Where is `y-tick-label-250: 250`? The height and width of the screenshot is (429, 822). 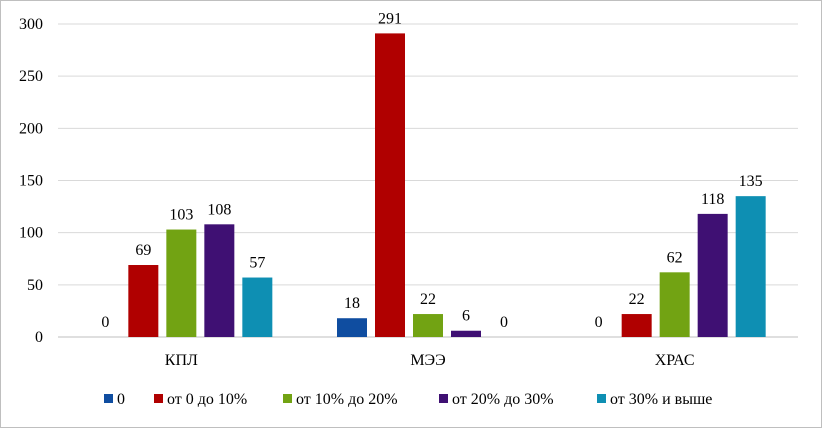 y-tick-label-250: 250 is located at coordinates (31, 76).